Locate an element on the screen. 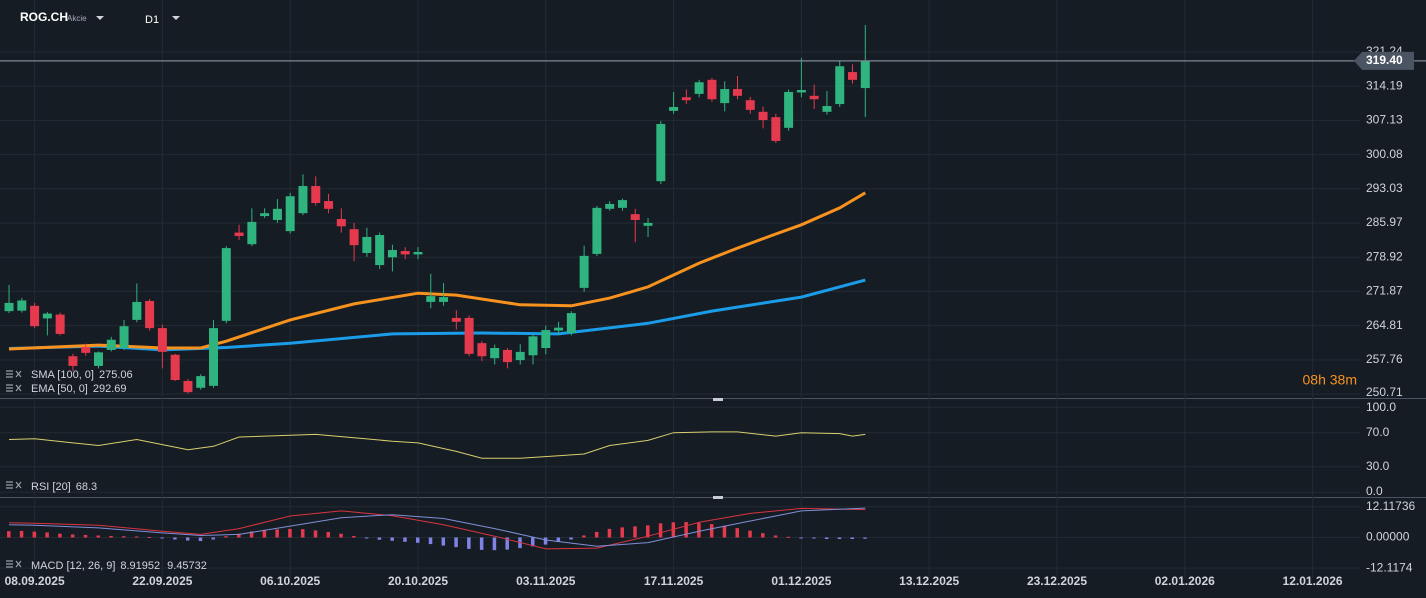 The width and height of the screenshot is (1426, 598). x-tick-label: 01.12.2025 is located at coordinates (801, 581).